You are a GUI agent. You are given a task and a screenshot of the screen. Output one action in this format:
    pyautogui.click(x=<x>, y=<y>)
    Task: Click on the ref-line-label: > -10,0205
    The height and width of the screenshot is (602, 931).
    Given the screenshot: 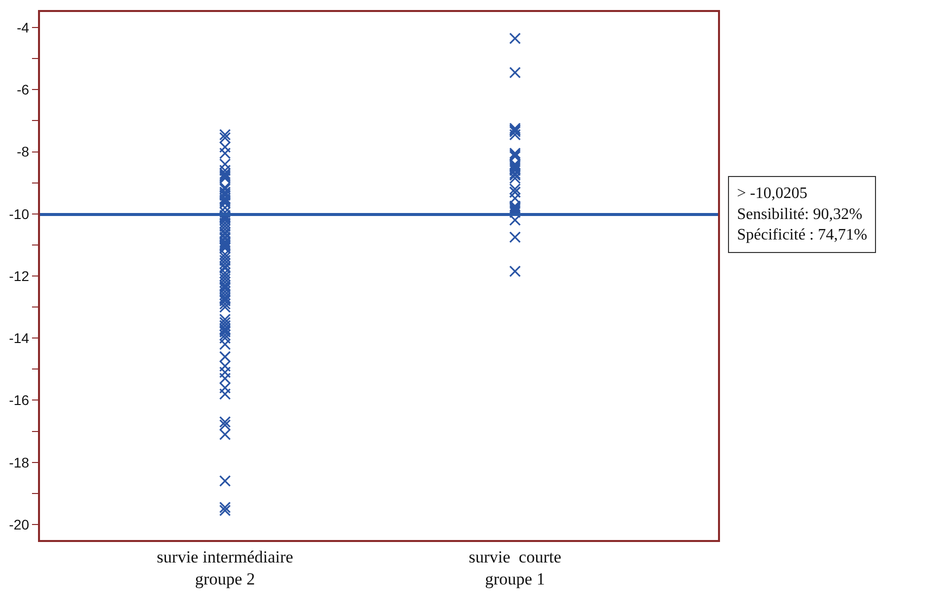 What is the action you would take?
    pyautogui.click(x=772, y=193)
    